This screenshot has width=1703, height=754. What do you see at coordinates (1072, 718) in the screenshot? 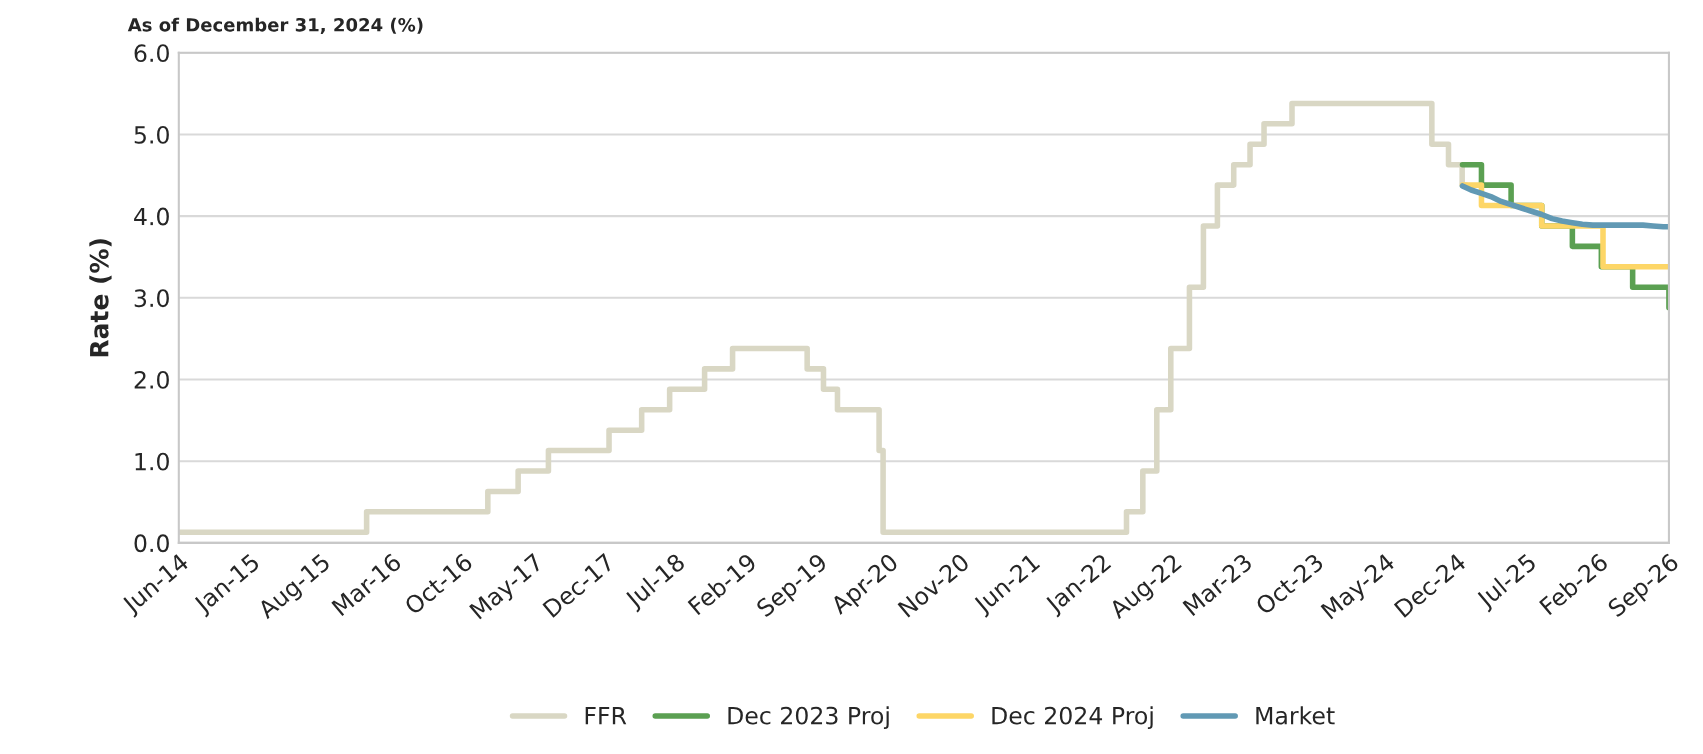
I see `legend-label: Dec 2024 Proj` at bounding box center [1072, 718].